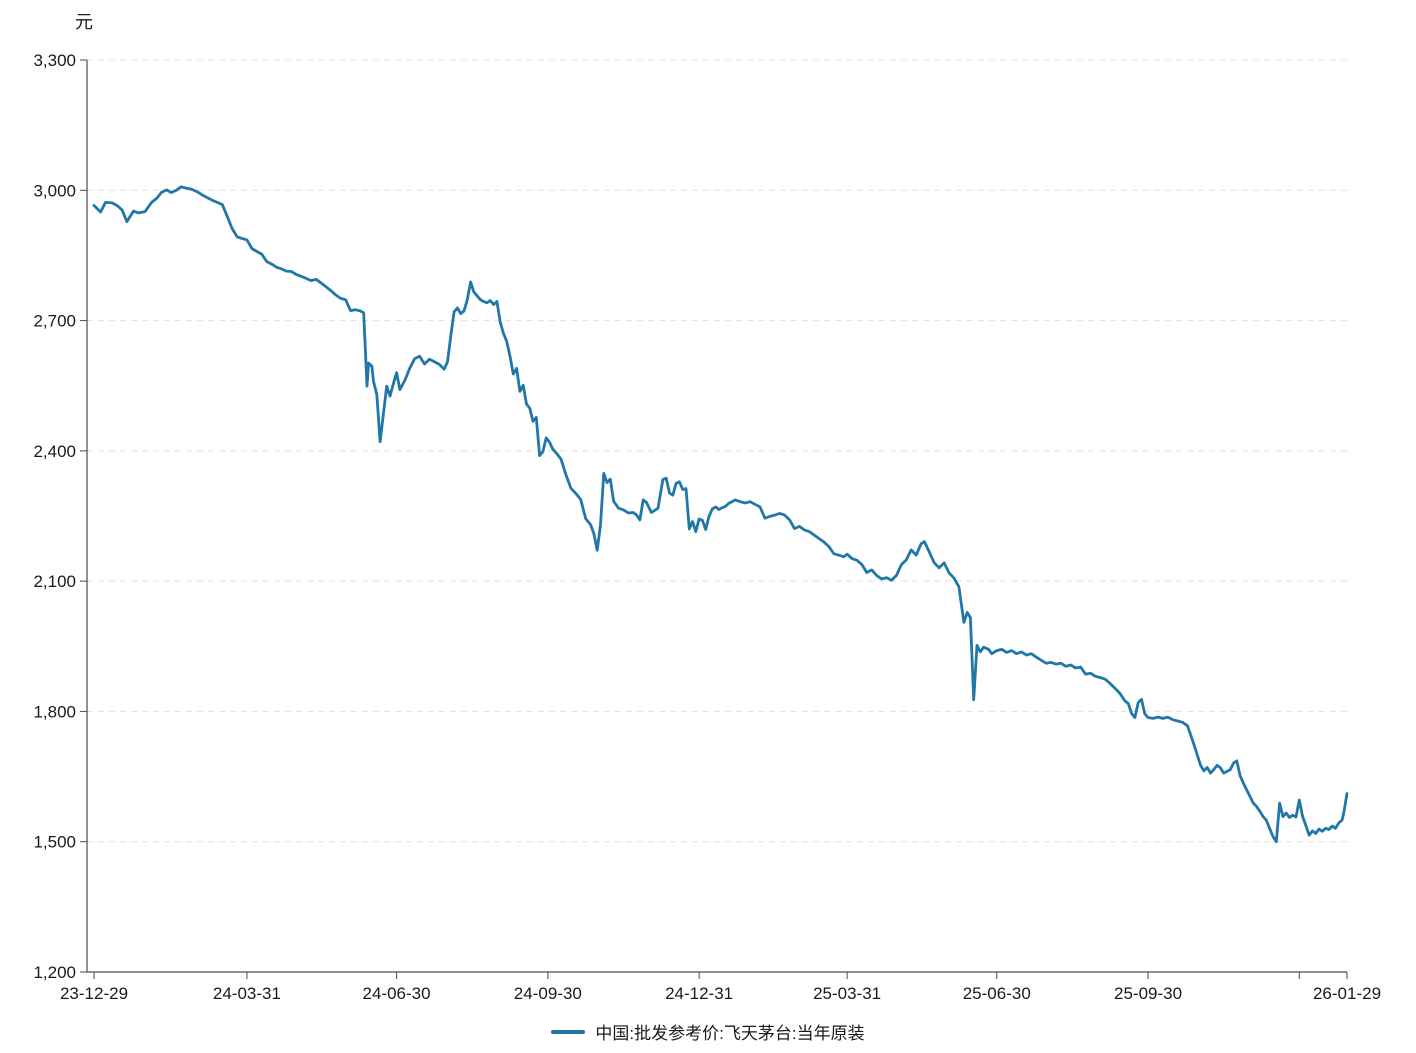 This screenshot has height=1053, width=1416. Describe the element at coordinates (54, 190) in the screenshot. I see `y-tick-label: 3,000` at that location.